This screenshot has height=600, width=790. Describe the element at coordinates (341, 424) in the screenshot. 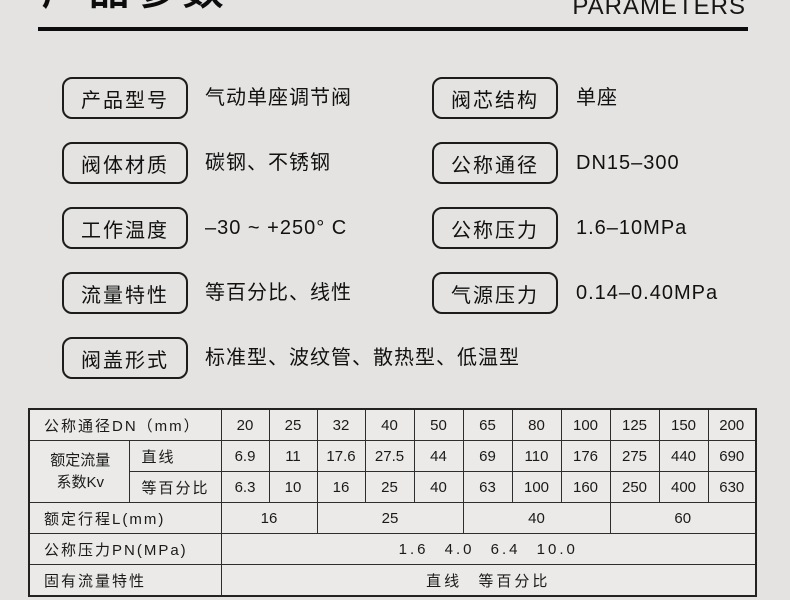

I see `table-cell: 32` at that location.